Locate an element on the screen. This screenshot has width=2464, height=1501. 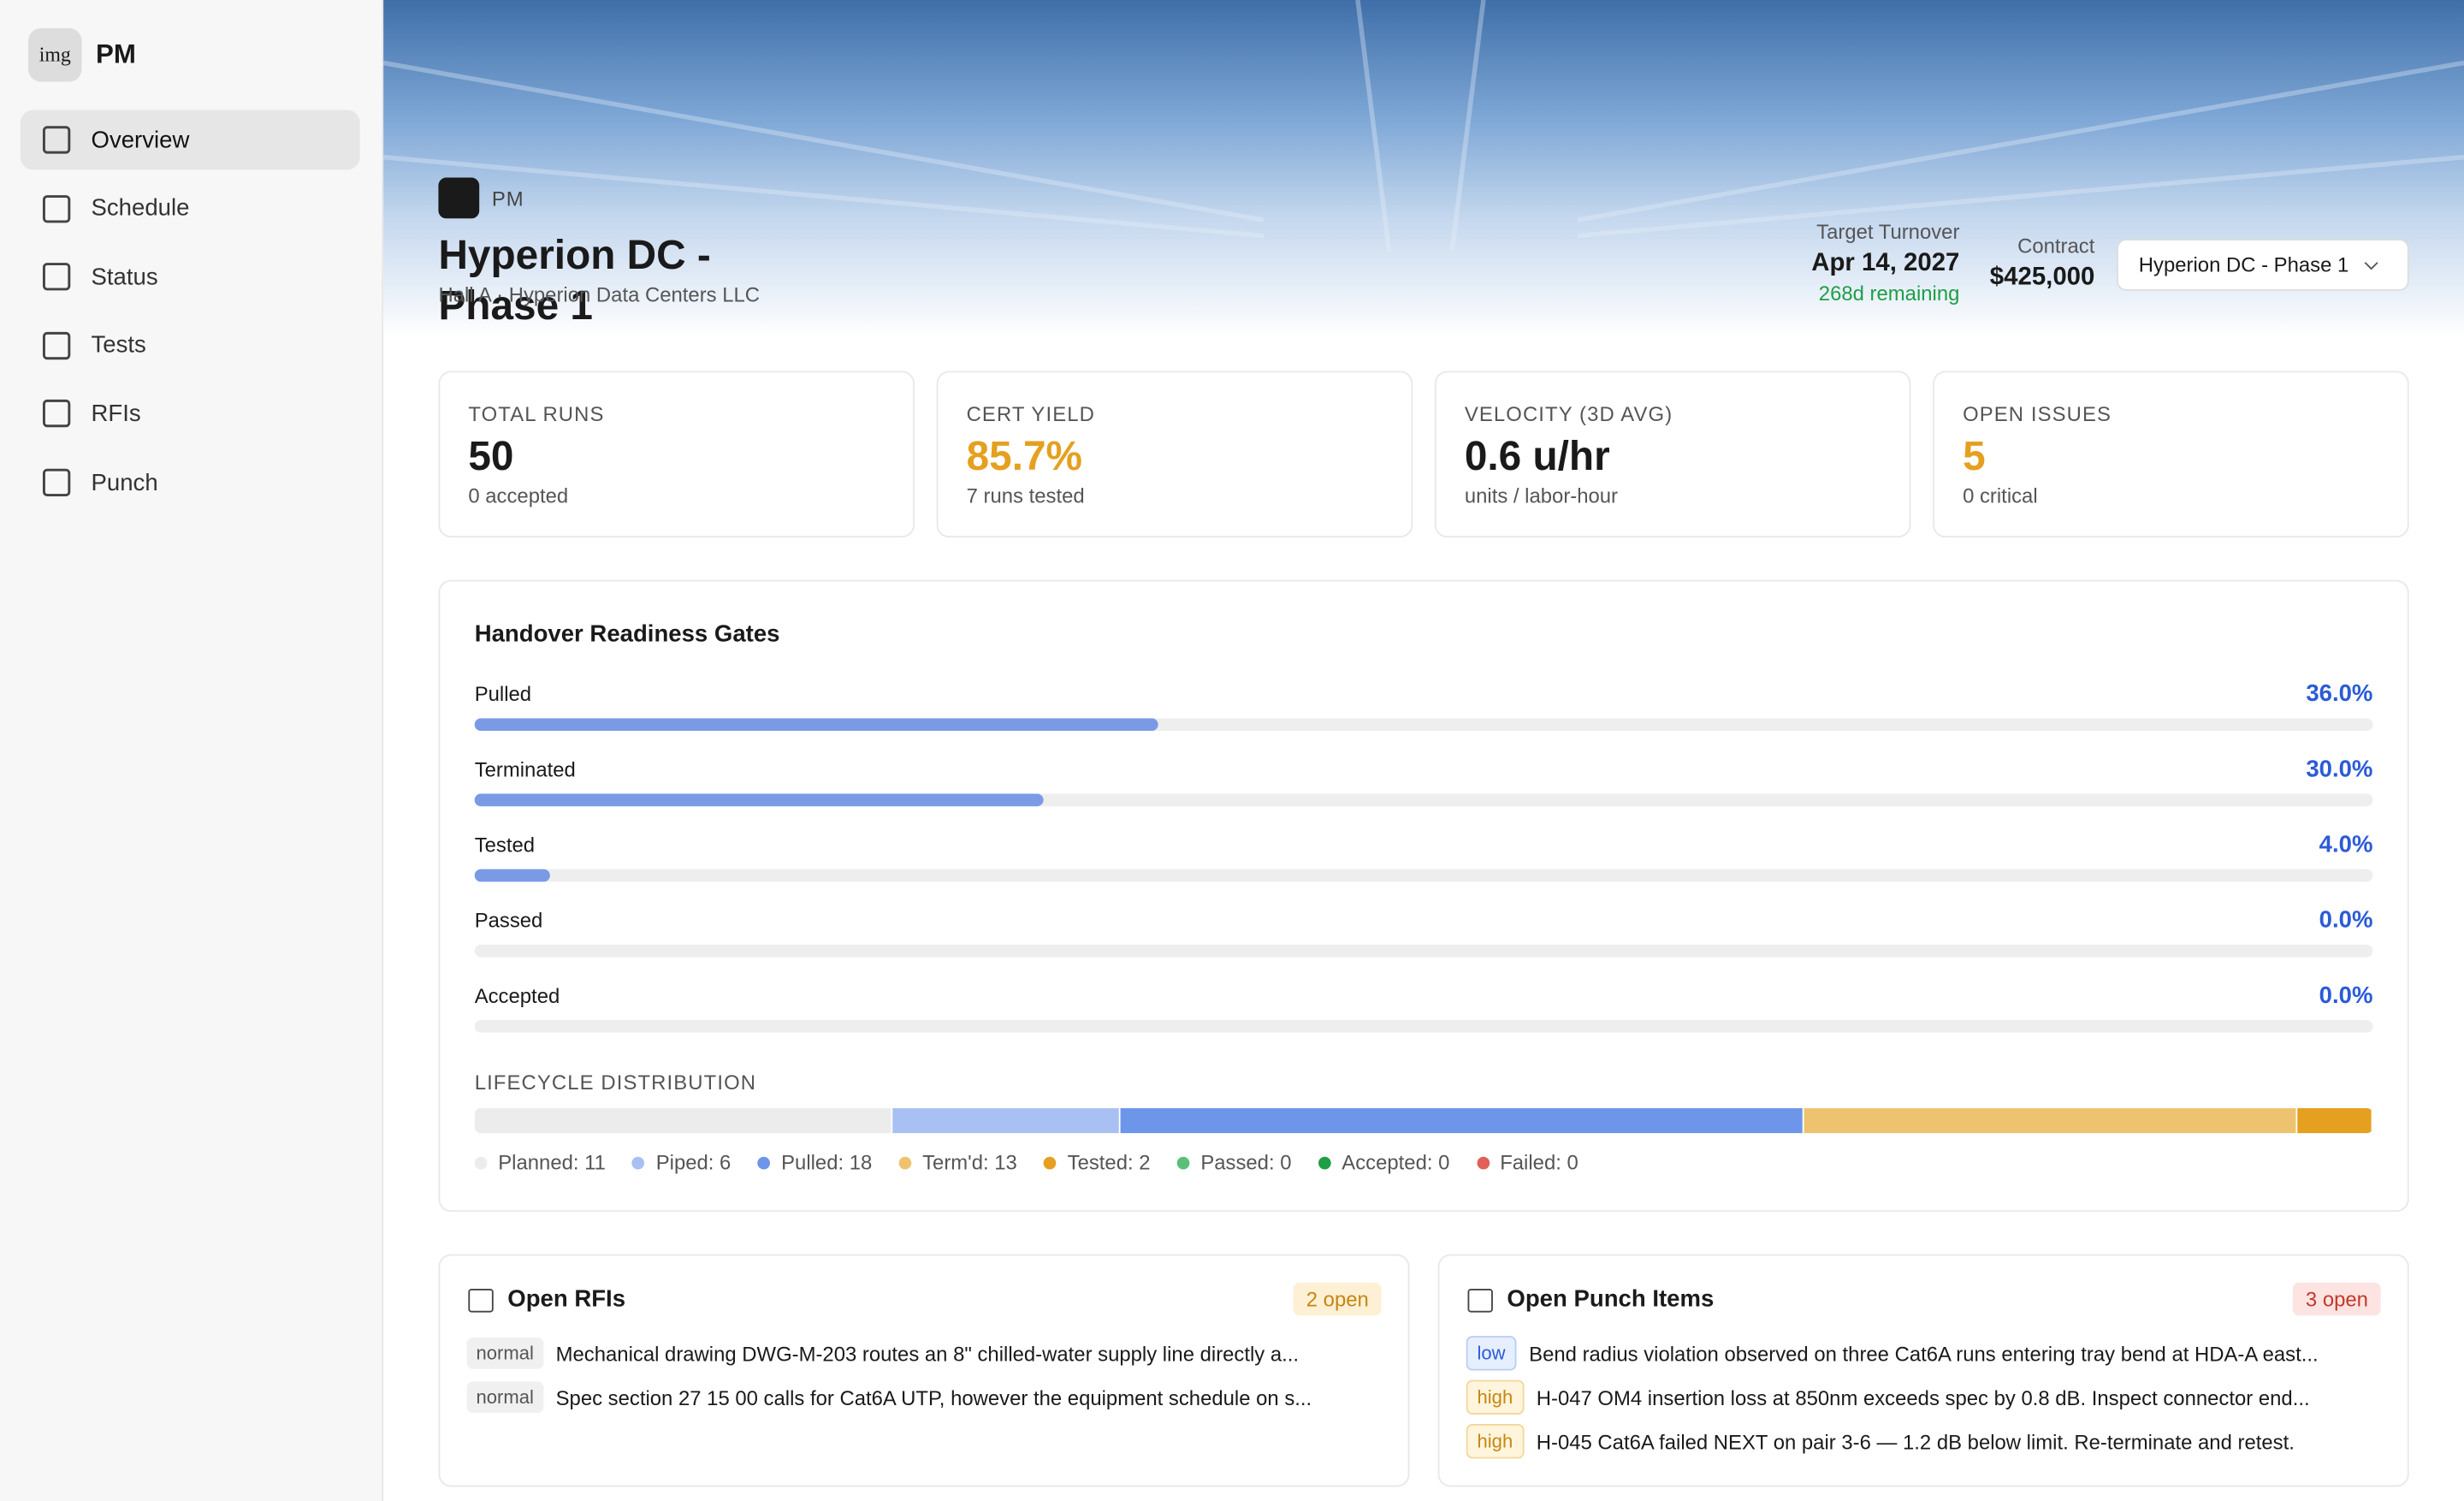
kpi-label: OPEN ISSUES is located at coordinates (2037, 414).